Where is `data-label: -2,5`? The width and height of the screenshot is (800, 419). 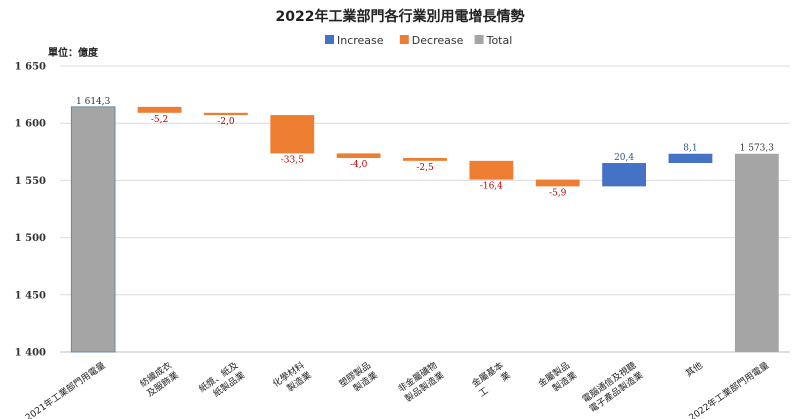 data-label: -2,5 is located at coordinates (425, 168).